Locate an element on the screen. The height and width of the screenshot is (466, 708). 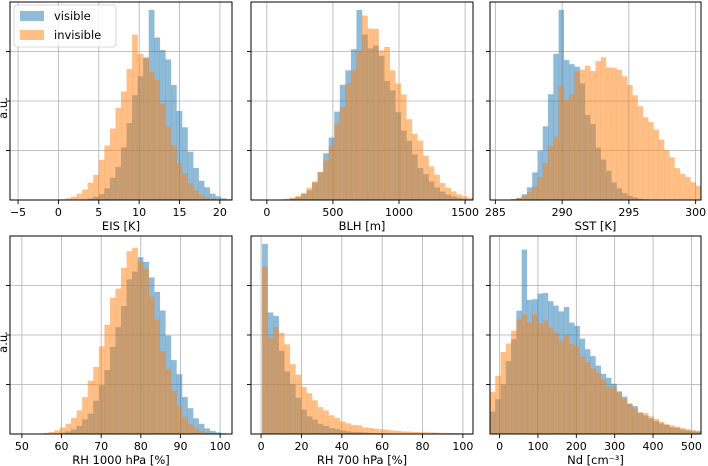
x-tick-label: 5 is located at coordinates (98, 212).